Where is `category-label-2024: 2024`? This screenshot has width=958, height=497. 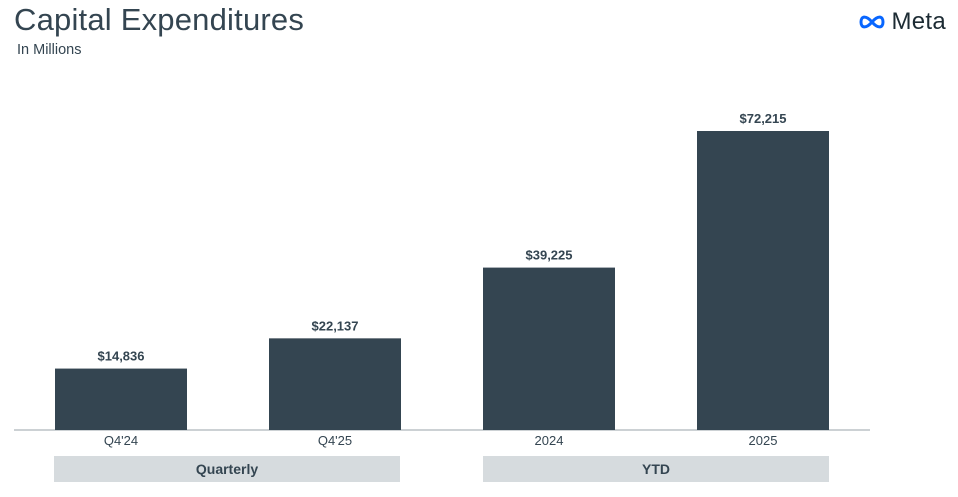
category-label-2024: 2024 is located at coordinates (549, 440).